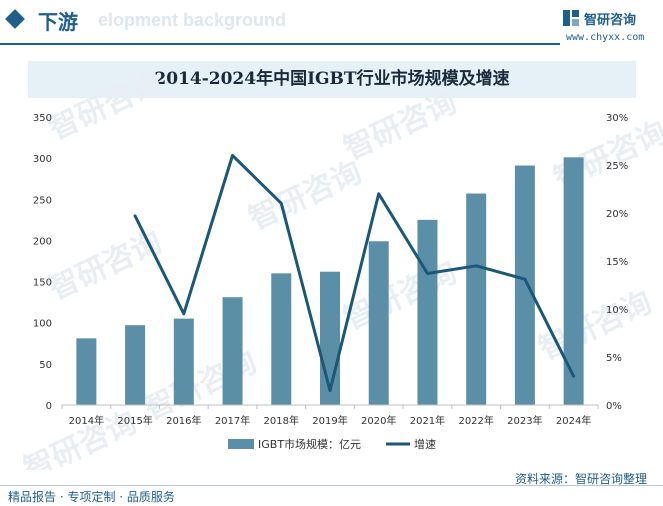 This screenshot has width=663, height=506. I want to click on legend-label-bar: IGBT市场规模：亿元, so click(309, 444).